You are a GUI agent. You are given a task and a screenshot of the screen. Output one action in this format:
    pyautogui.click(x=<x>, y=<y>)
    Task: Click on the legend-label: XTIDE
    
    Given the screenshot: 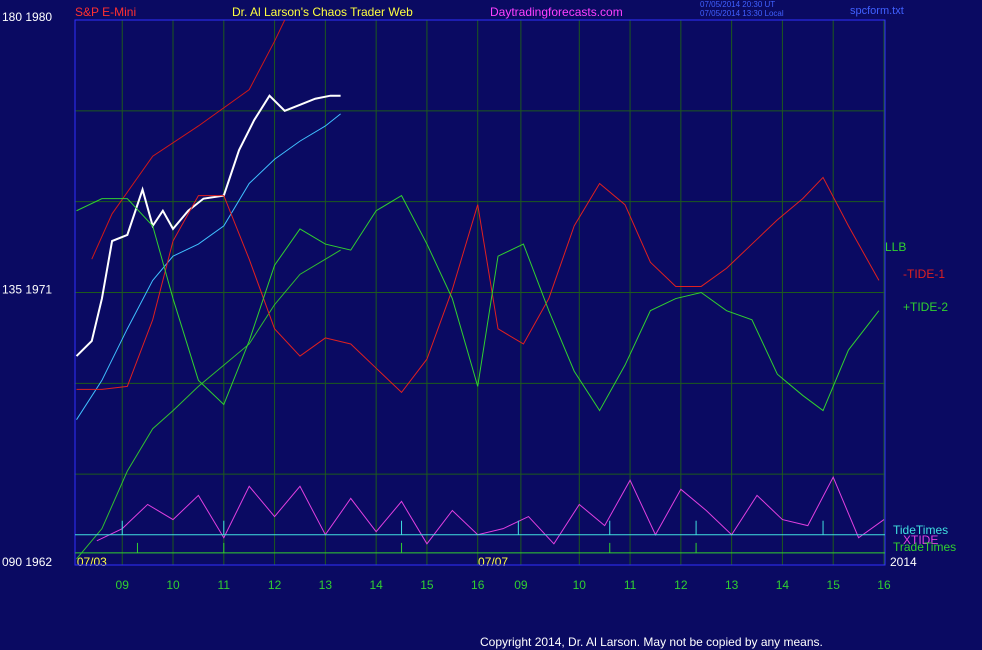 What is the action you would take?
    pyautogui.click(x=920, y=540)
    